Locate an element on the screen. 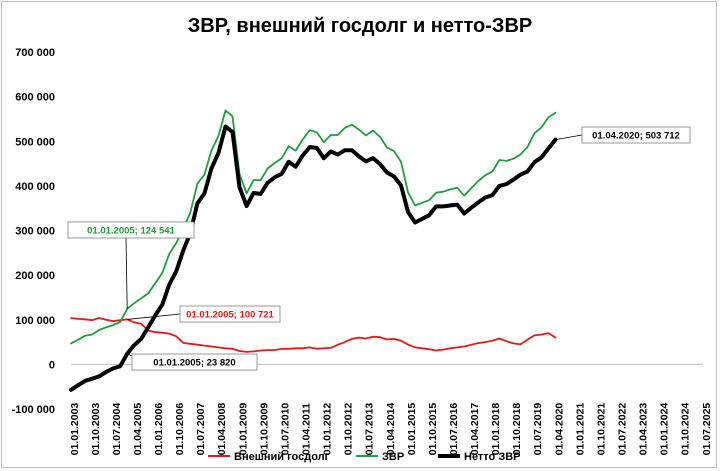 The image size is (720, 471). x-tick-label: 01.10.2003 is located at coordinates (96, 429).